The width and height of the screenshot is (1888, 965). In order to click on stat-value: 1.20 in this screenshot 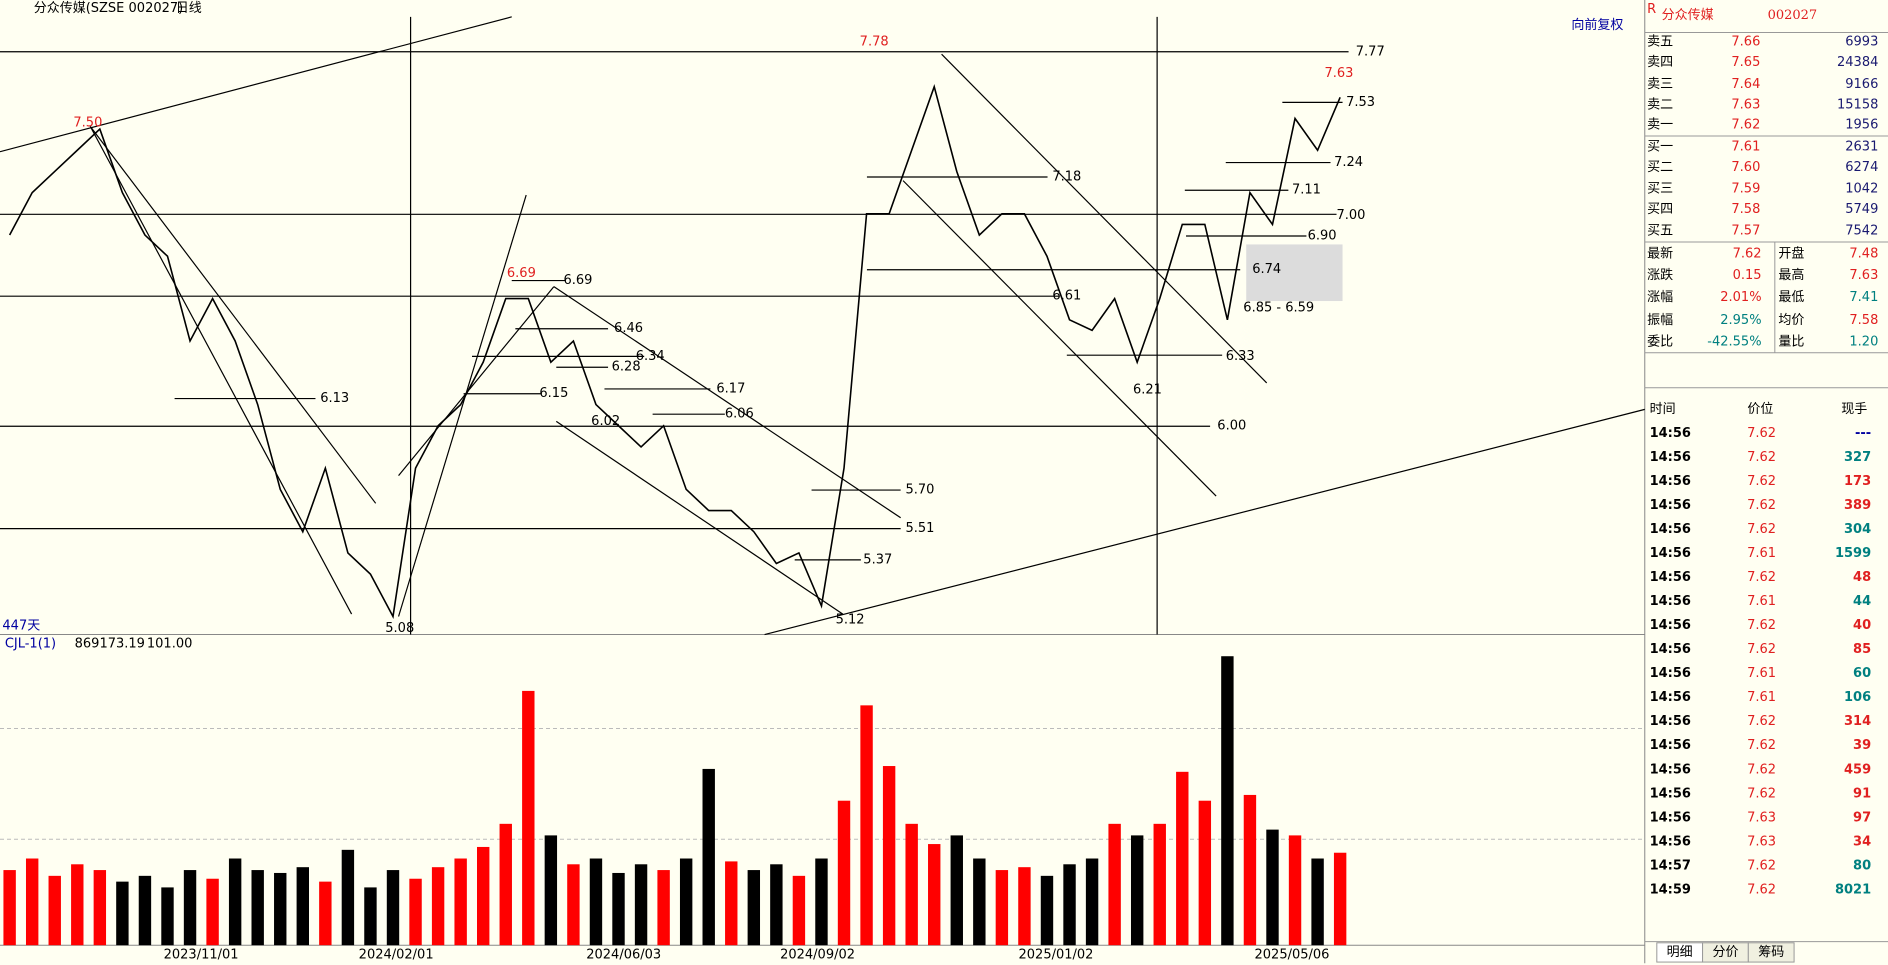, I will do `click(1863, 341)`.